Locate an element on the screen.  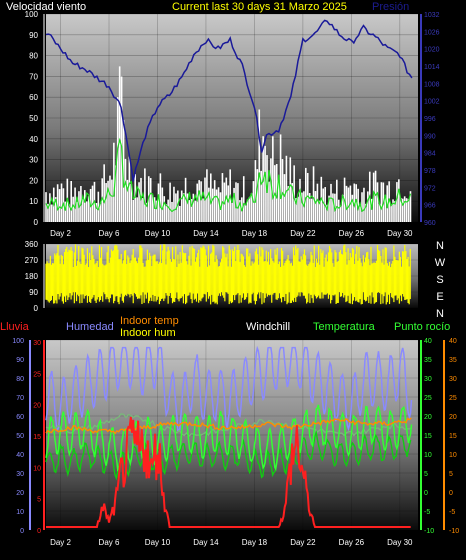
indoor-temp-y-tick: 15 is located at coordinates (453, 436).